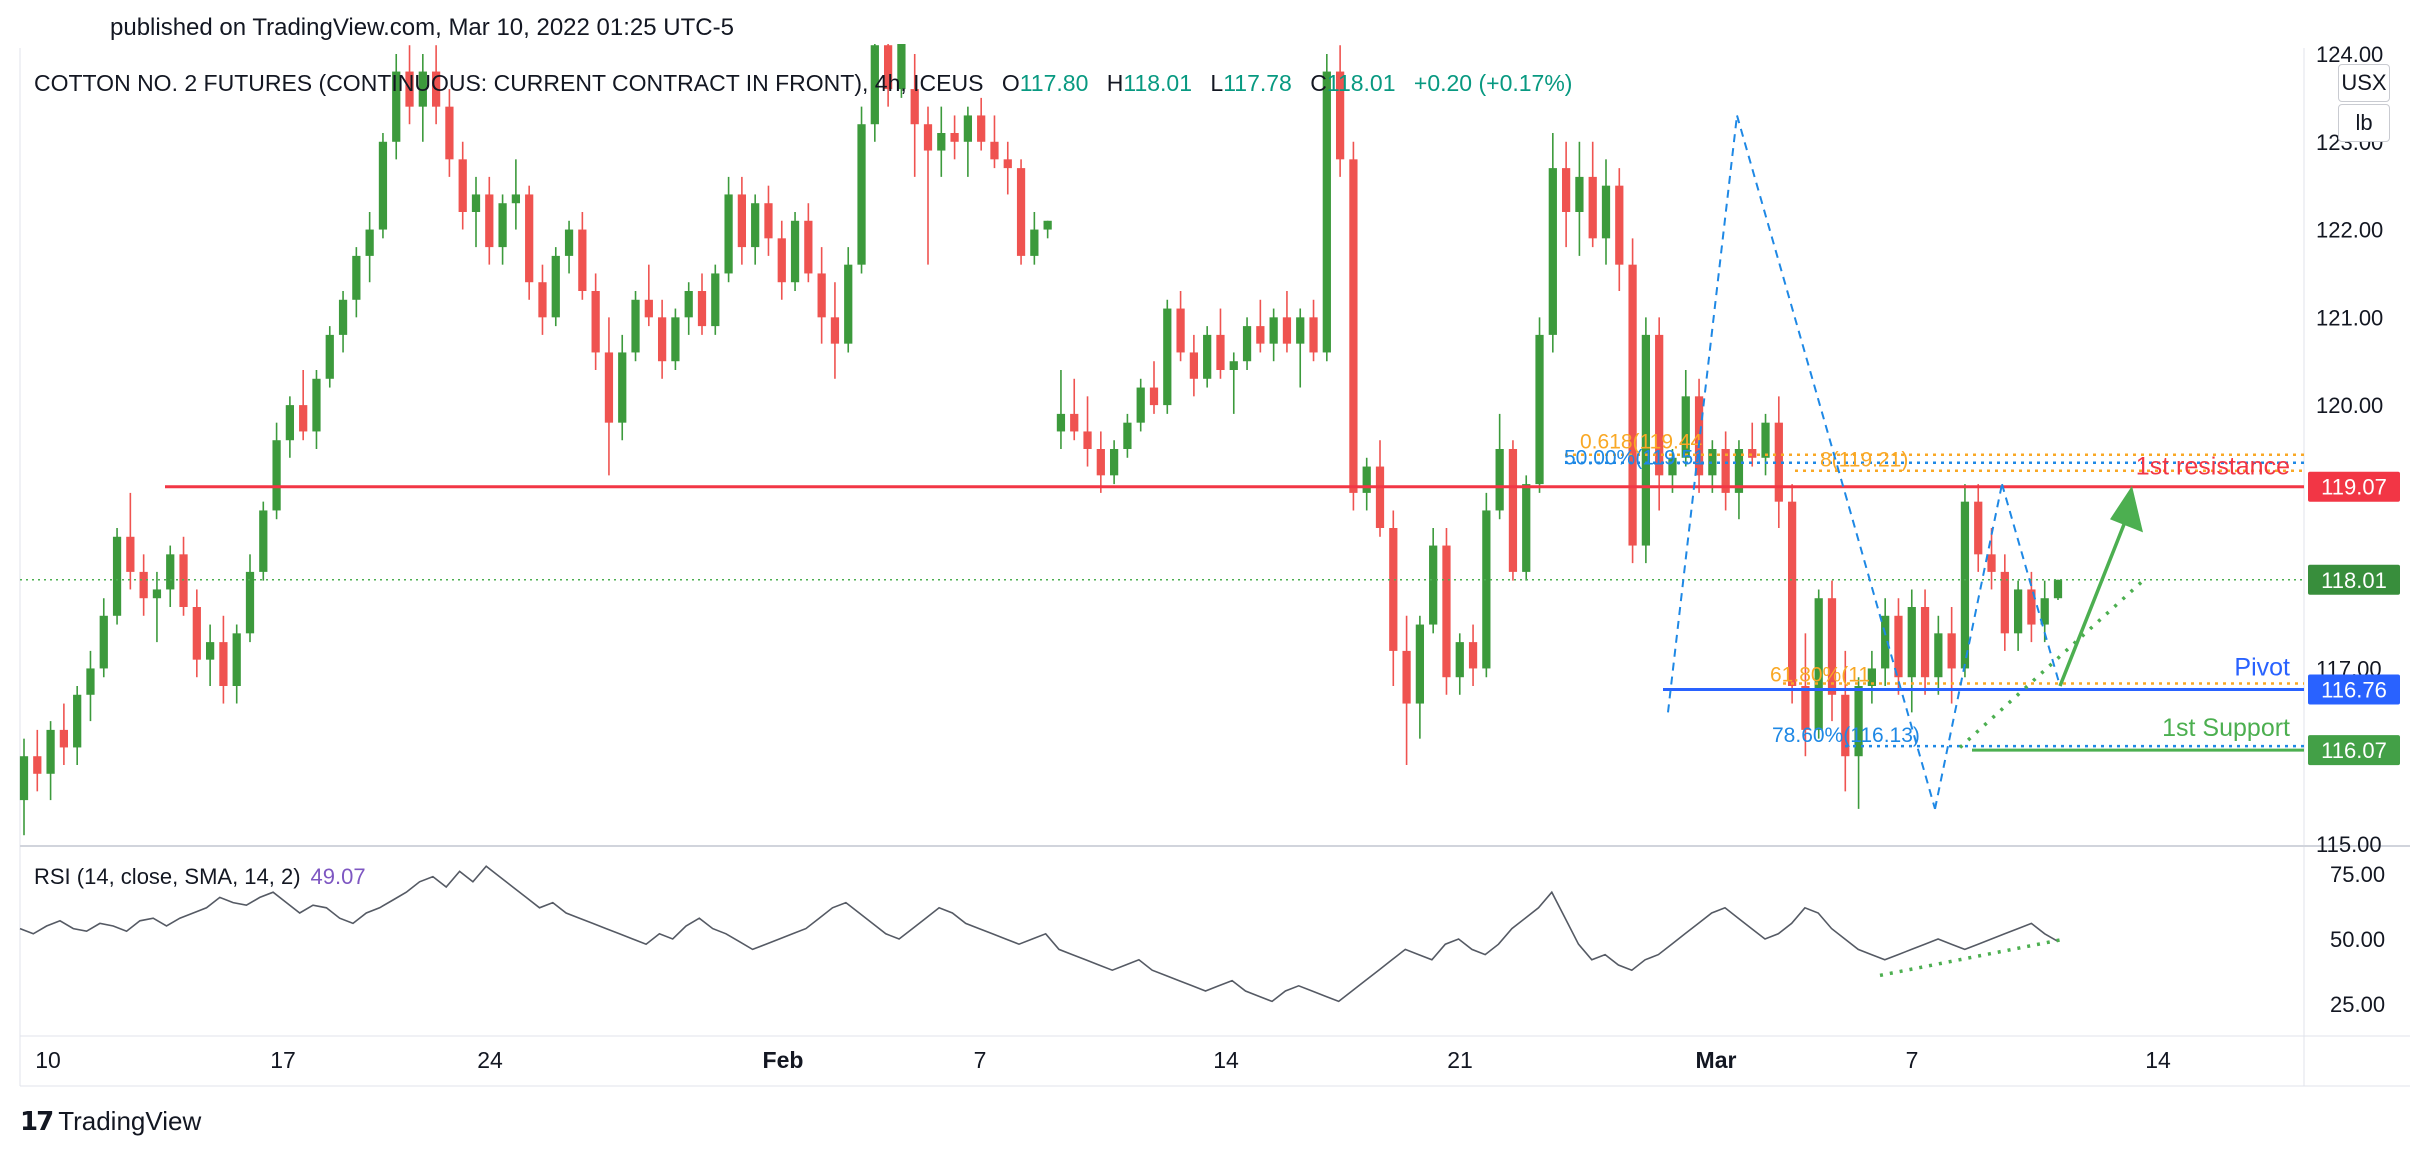 This screenshot has width=2436, height=1163. I want to click on rsi-title: RSI (14, close, SMA, 14, 2), so click(167, 876).